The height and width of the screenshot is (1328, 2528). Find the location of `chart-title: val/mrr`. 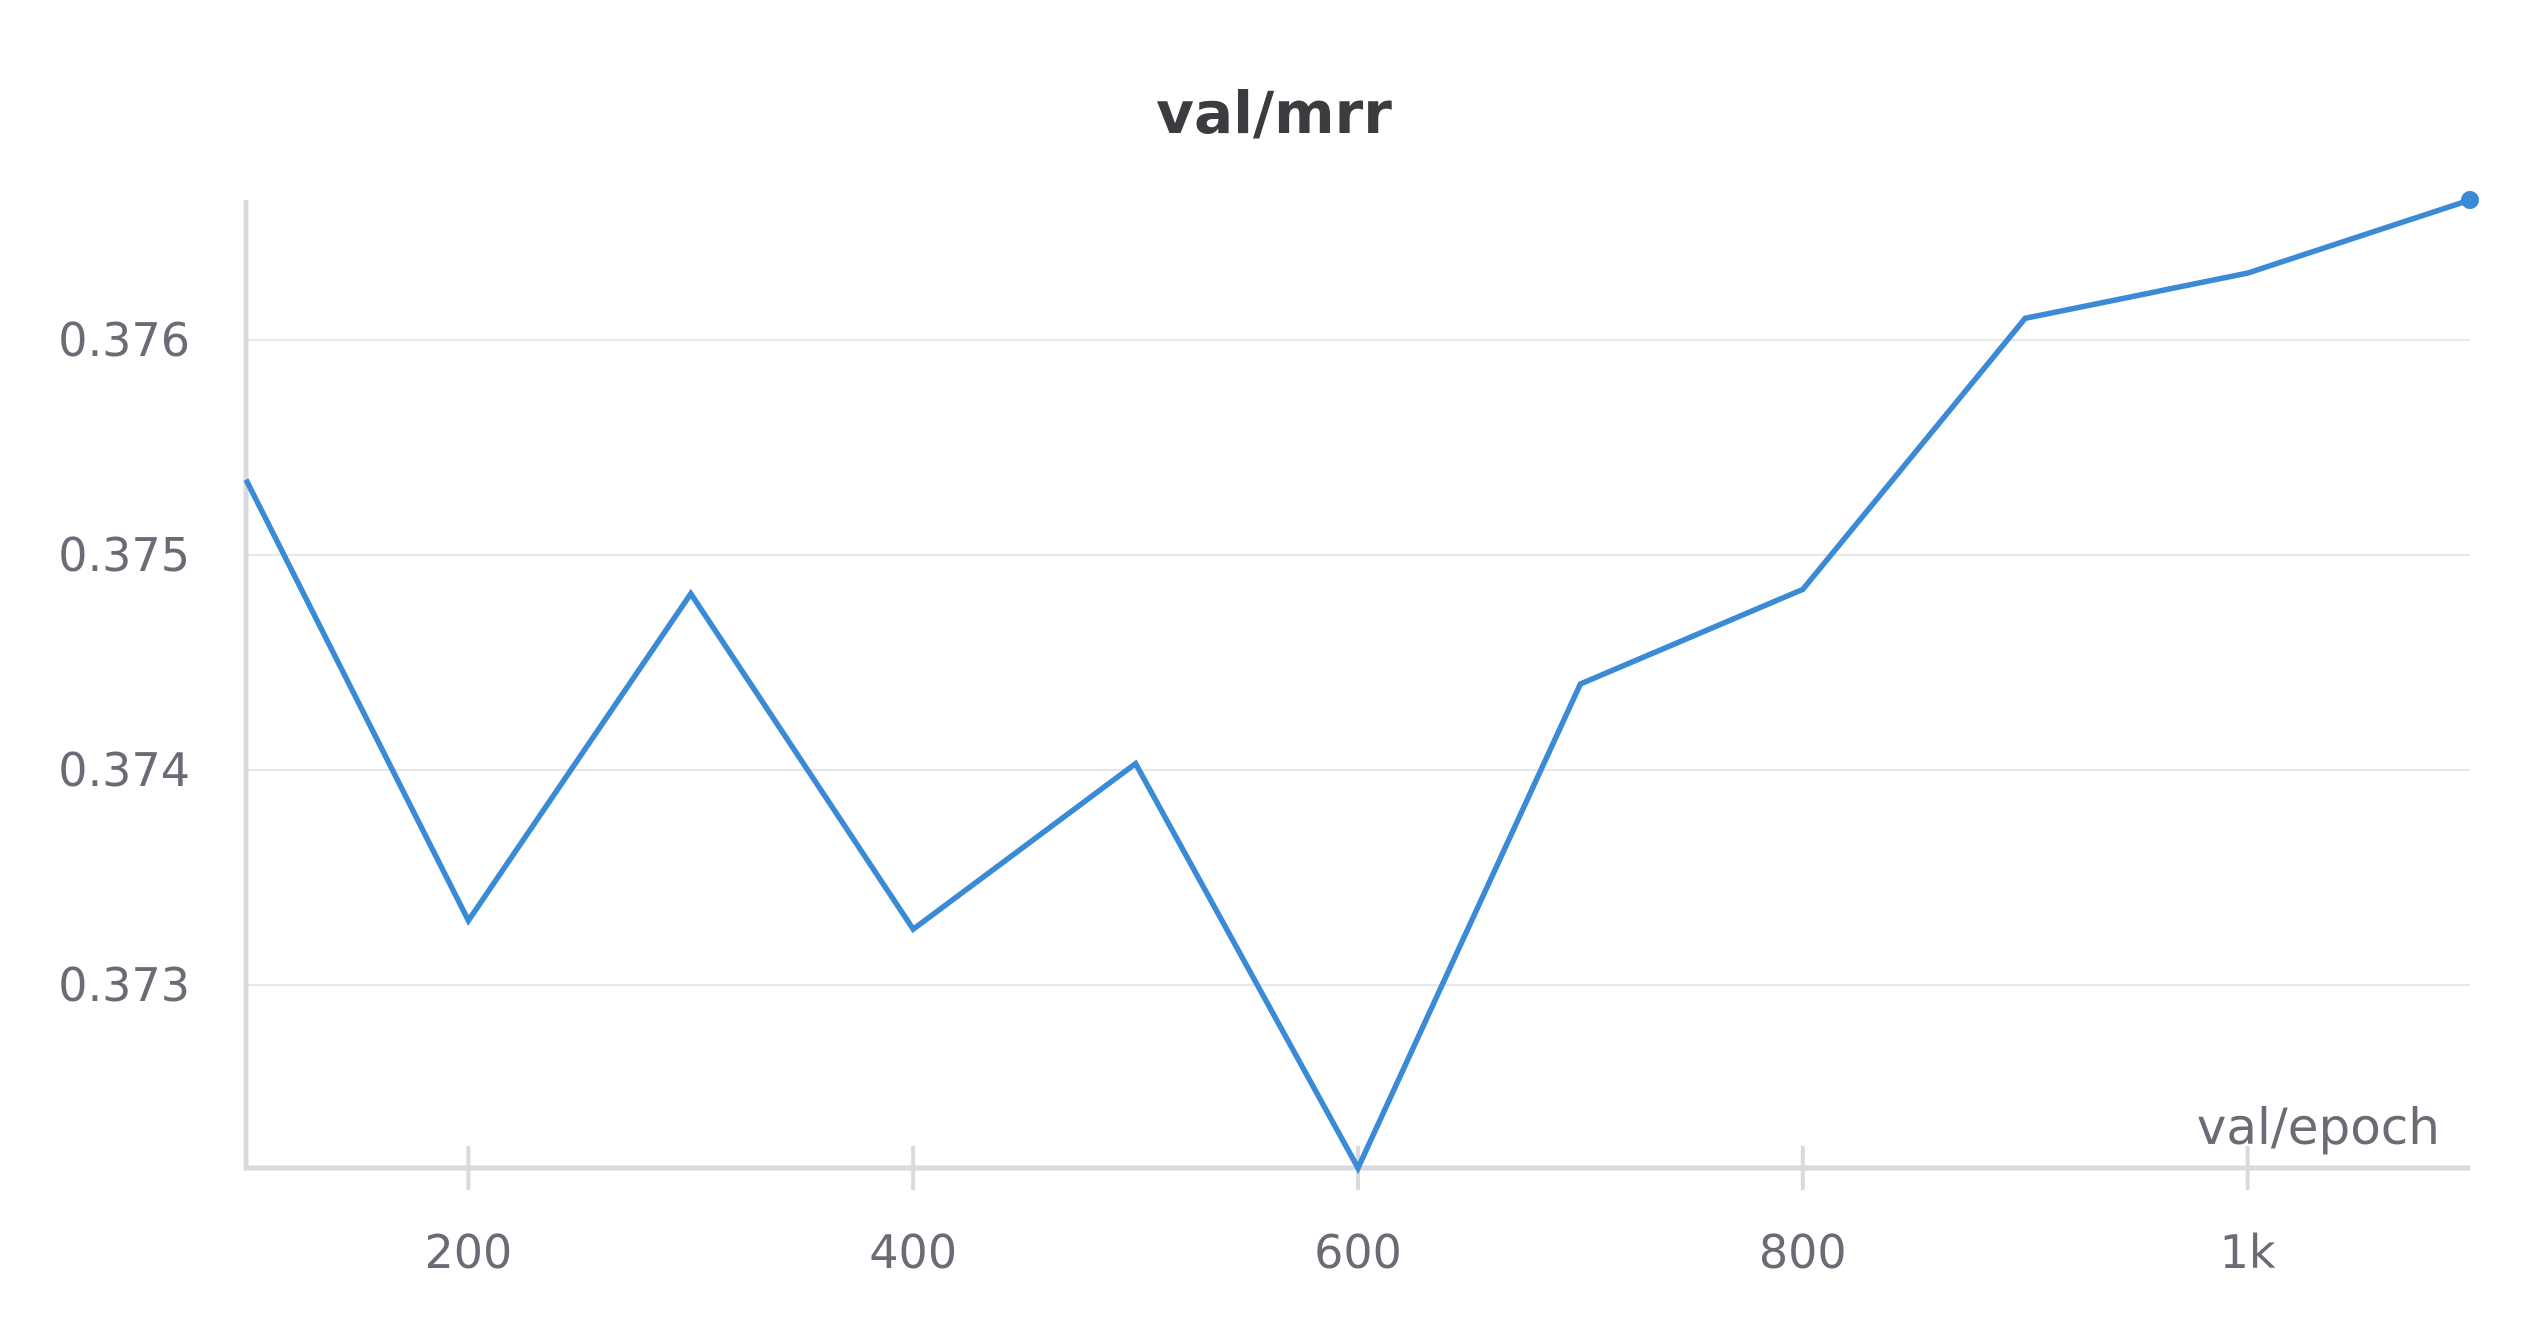

chart-title: val/mrr is located at coordinates (1274, 113).